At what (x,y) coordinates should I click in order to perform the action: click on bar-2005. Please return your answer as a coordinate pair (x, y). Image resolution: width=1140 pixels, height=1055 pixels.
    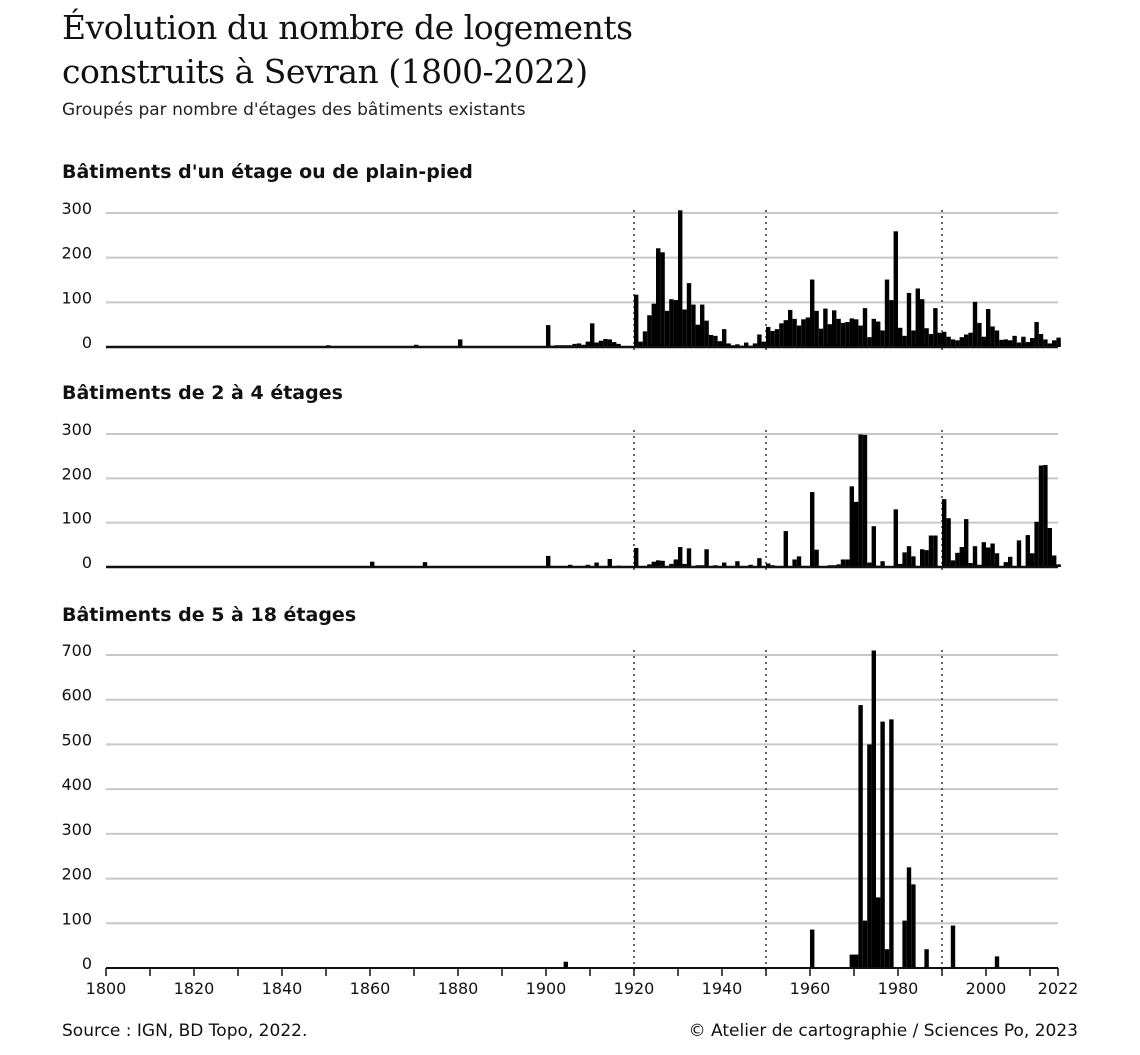
    Looking at the image, I should click on (1010, 343).